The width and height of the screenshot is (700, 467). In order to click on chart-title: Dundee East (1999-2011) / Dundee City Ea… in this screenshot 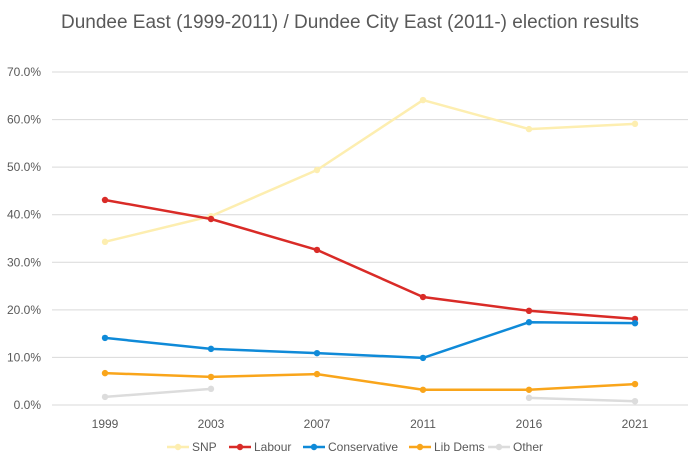, I will do `click(350, 22)`.